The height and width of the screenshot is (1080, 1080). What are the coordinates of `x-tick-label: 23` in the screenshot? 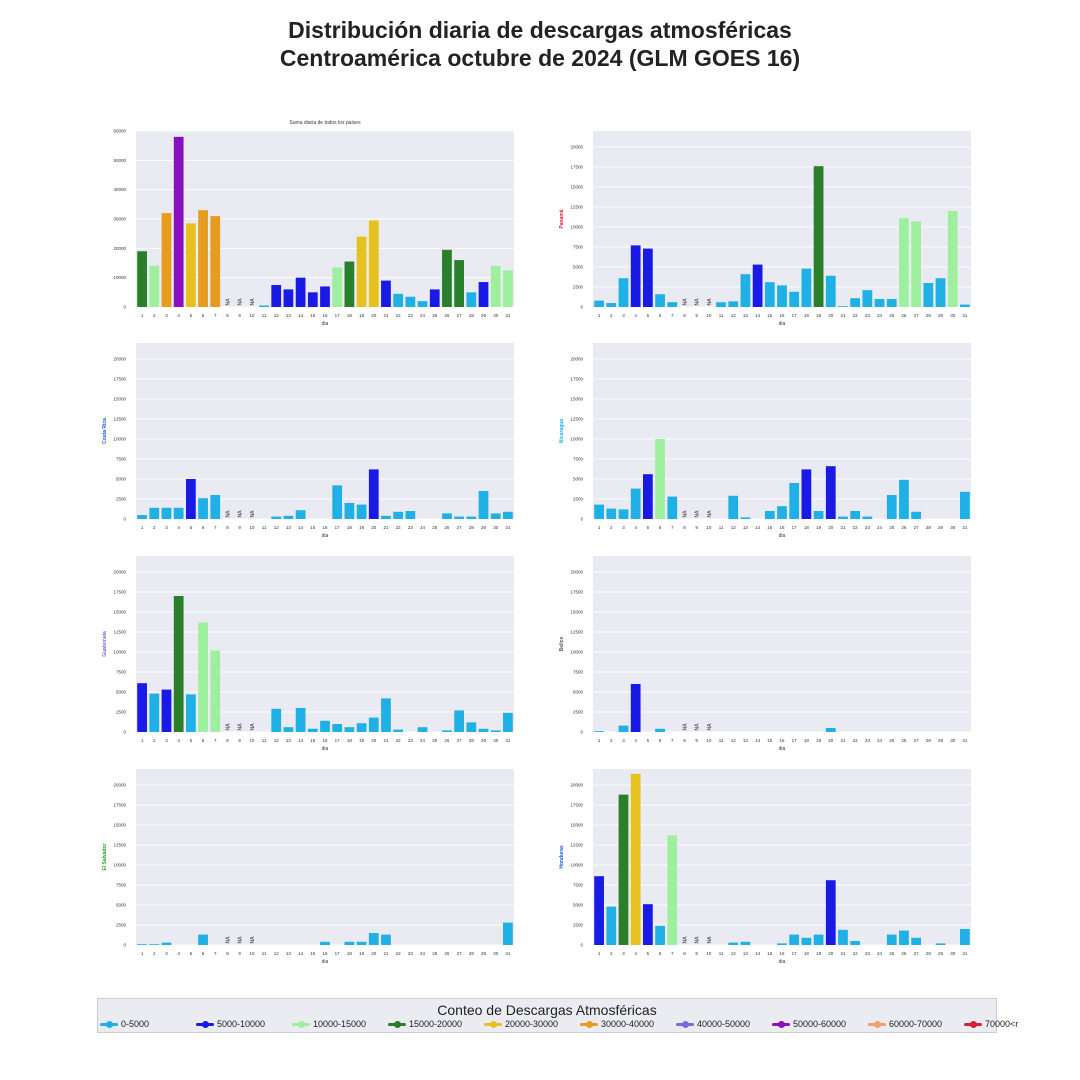 It's located at (411, 527).